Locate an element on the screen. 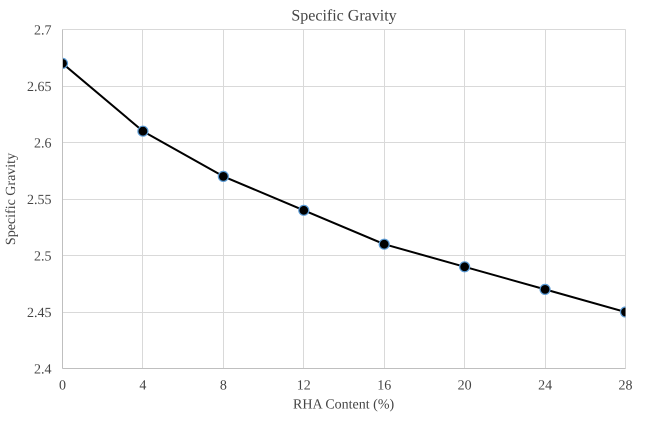 The width and height of the screenshot is (656, 421). chart-title: Specific Gravity is located at coordinates (344, 16).